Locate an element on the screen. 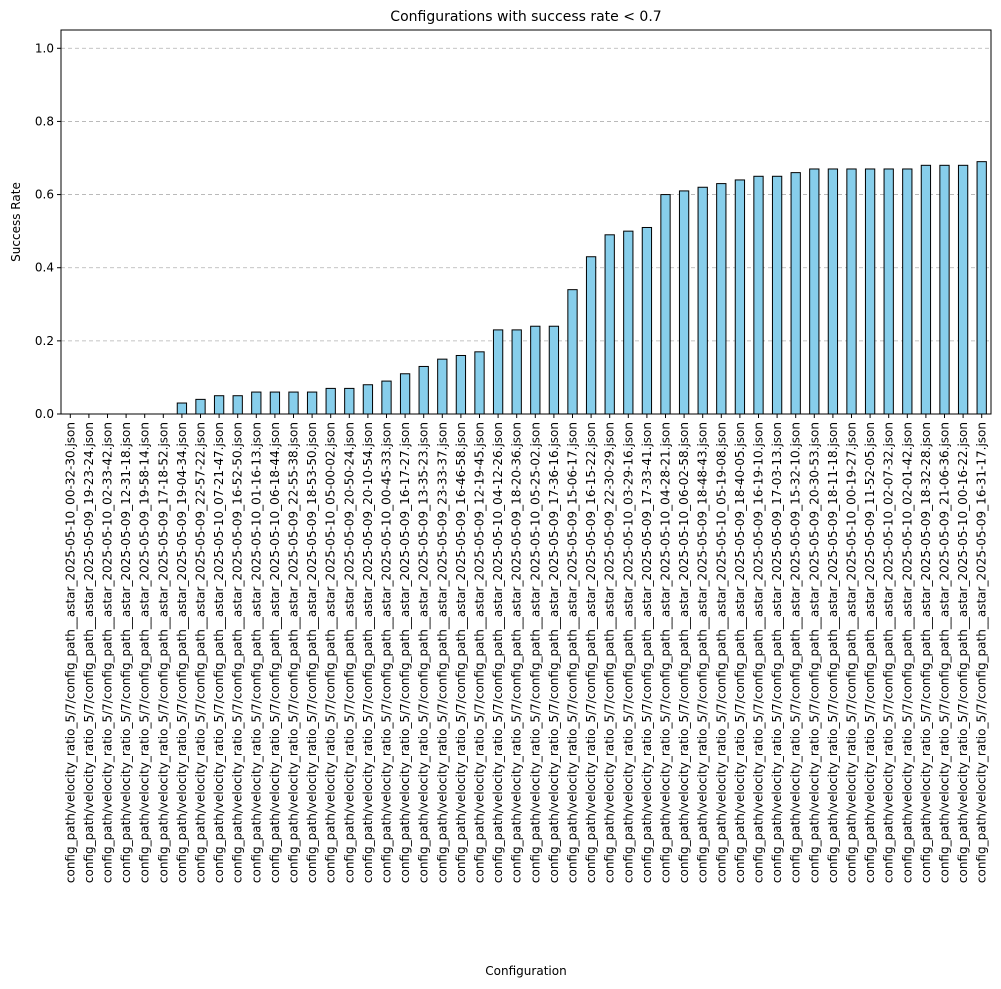  y-tick-label: 0.0 is located at coordinates (44, 414).